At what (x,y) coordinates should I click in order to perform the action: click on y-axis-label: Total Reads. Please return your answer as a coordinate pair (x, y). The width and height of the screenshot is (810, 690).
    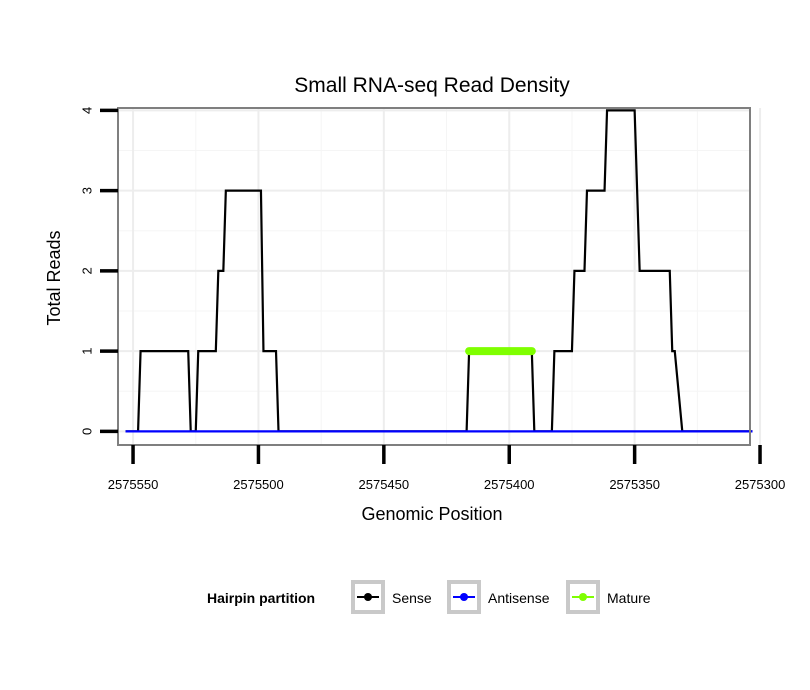
    Looking at the image, I should click on (54, 277).